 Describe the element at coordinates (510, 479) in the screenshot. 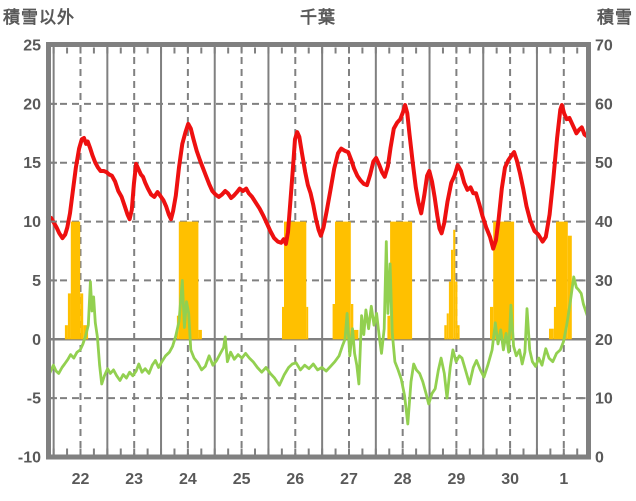

I see `x-day-label: 30` at that location.